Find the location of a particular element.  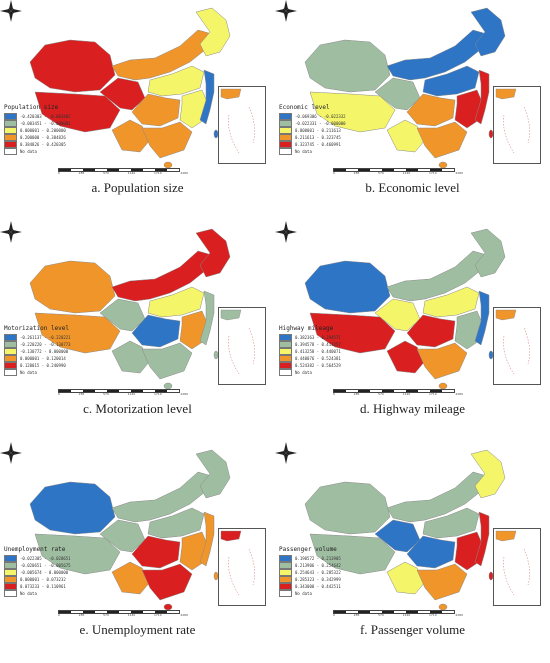

legend-item: 0.073233 - 0.110961 is located at coordinates (59, 586).